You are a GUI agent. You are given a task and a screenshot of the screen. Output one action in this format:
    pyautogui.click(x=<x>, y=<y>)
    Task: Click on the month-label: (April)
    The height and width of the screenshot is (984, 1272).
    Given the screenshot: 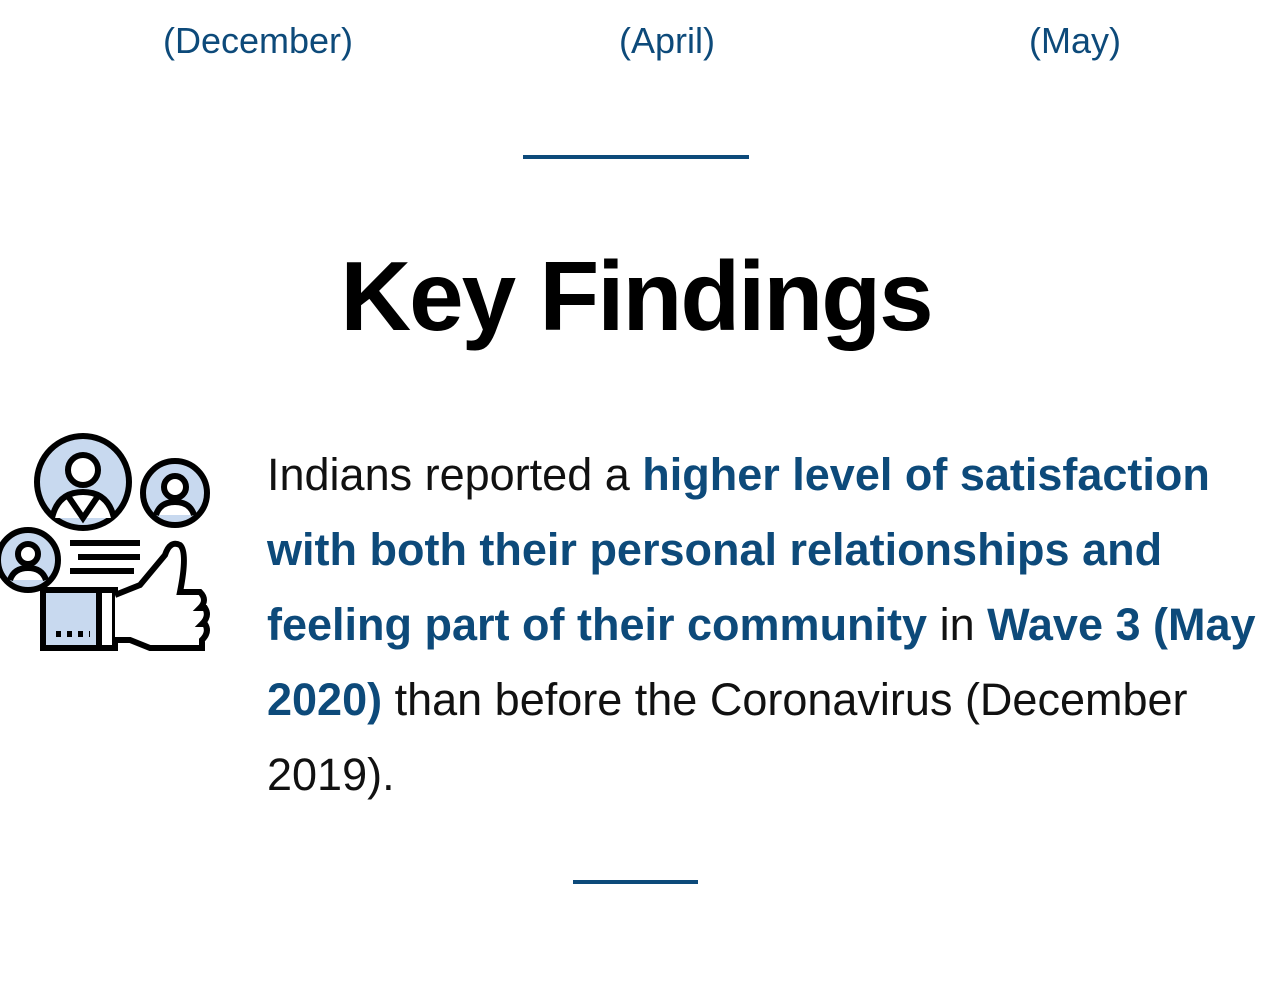 What is the action you would take?
    pyautogui.click(x=667, y=40)
    